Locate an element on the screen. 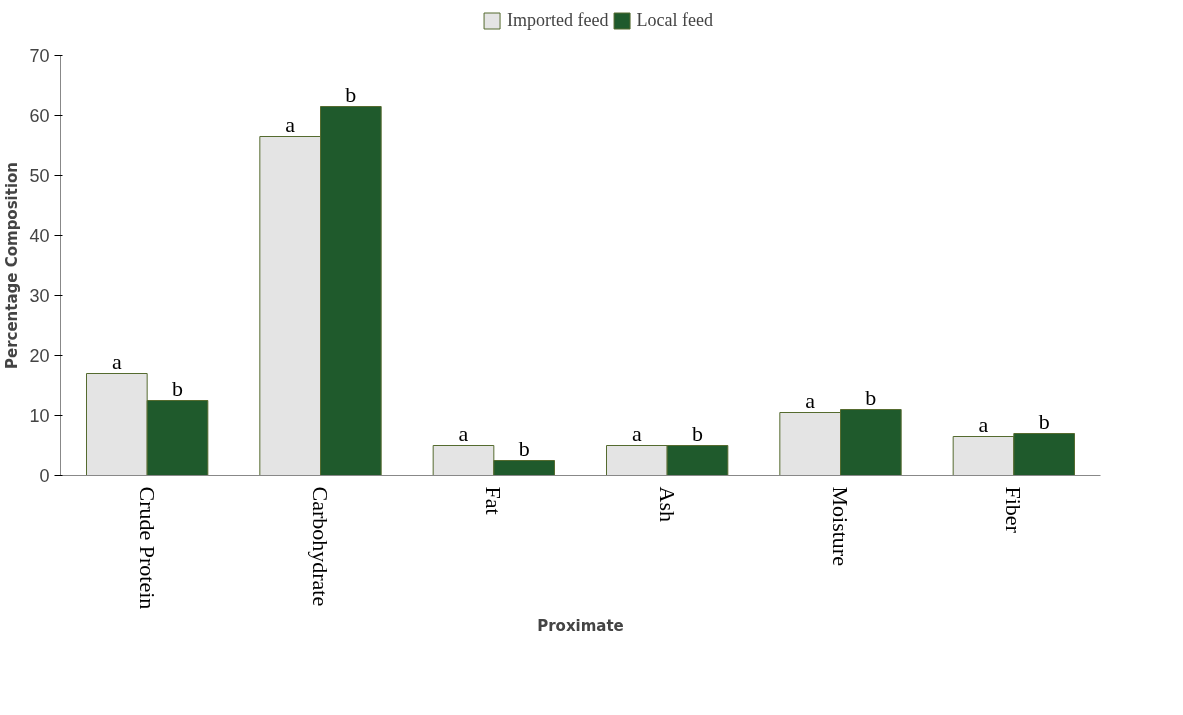 The image size is (1183, 715). x-tick-label: Fiber is located at coordinates (1014, 510).